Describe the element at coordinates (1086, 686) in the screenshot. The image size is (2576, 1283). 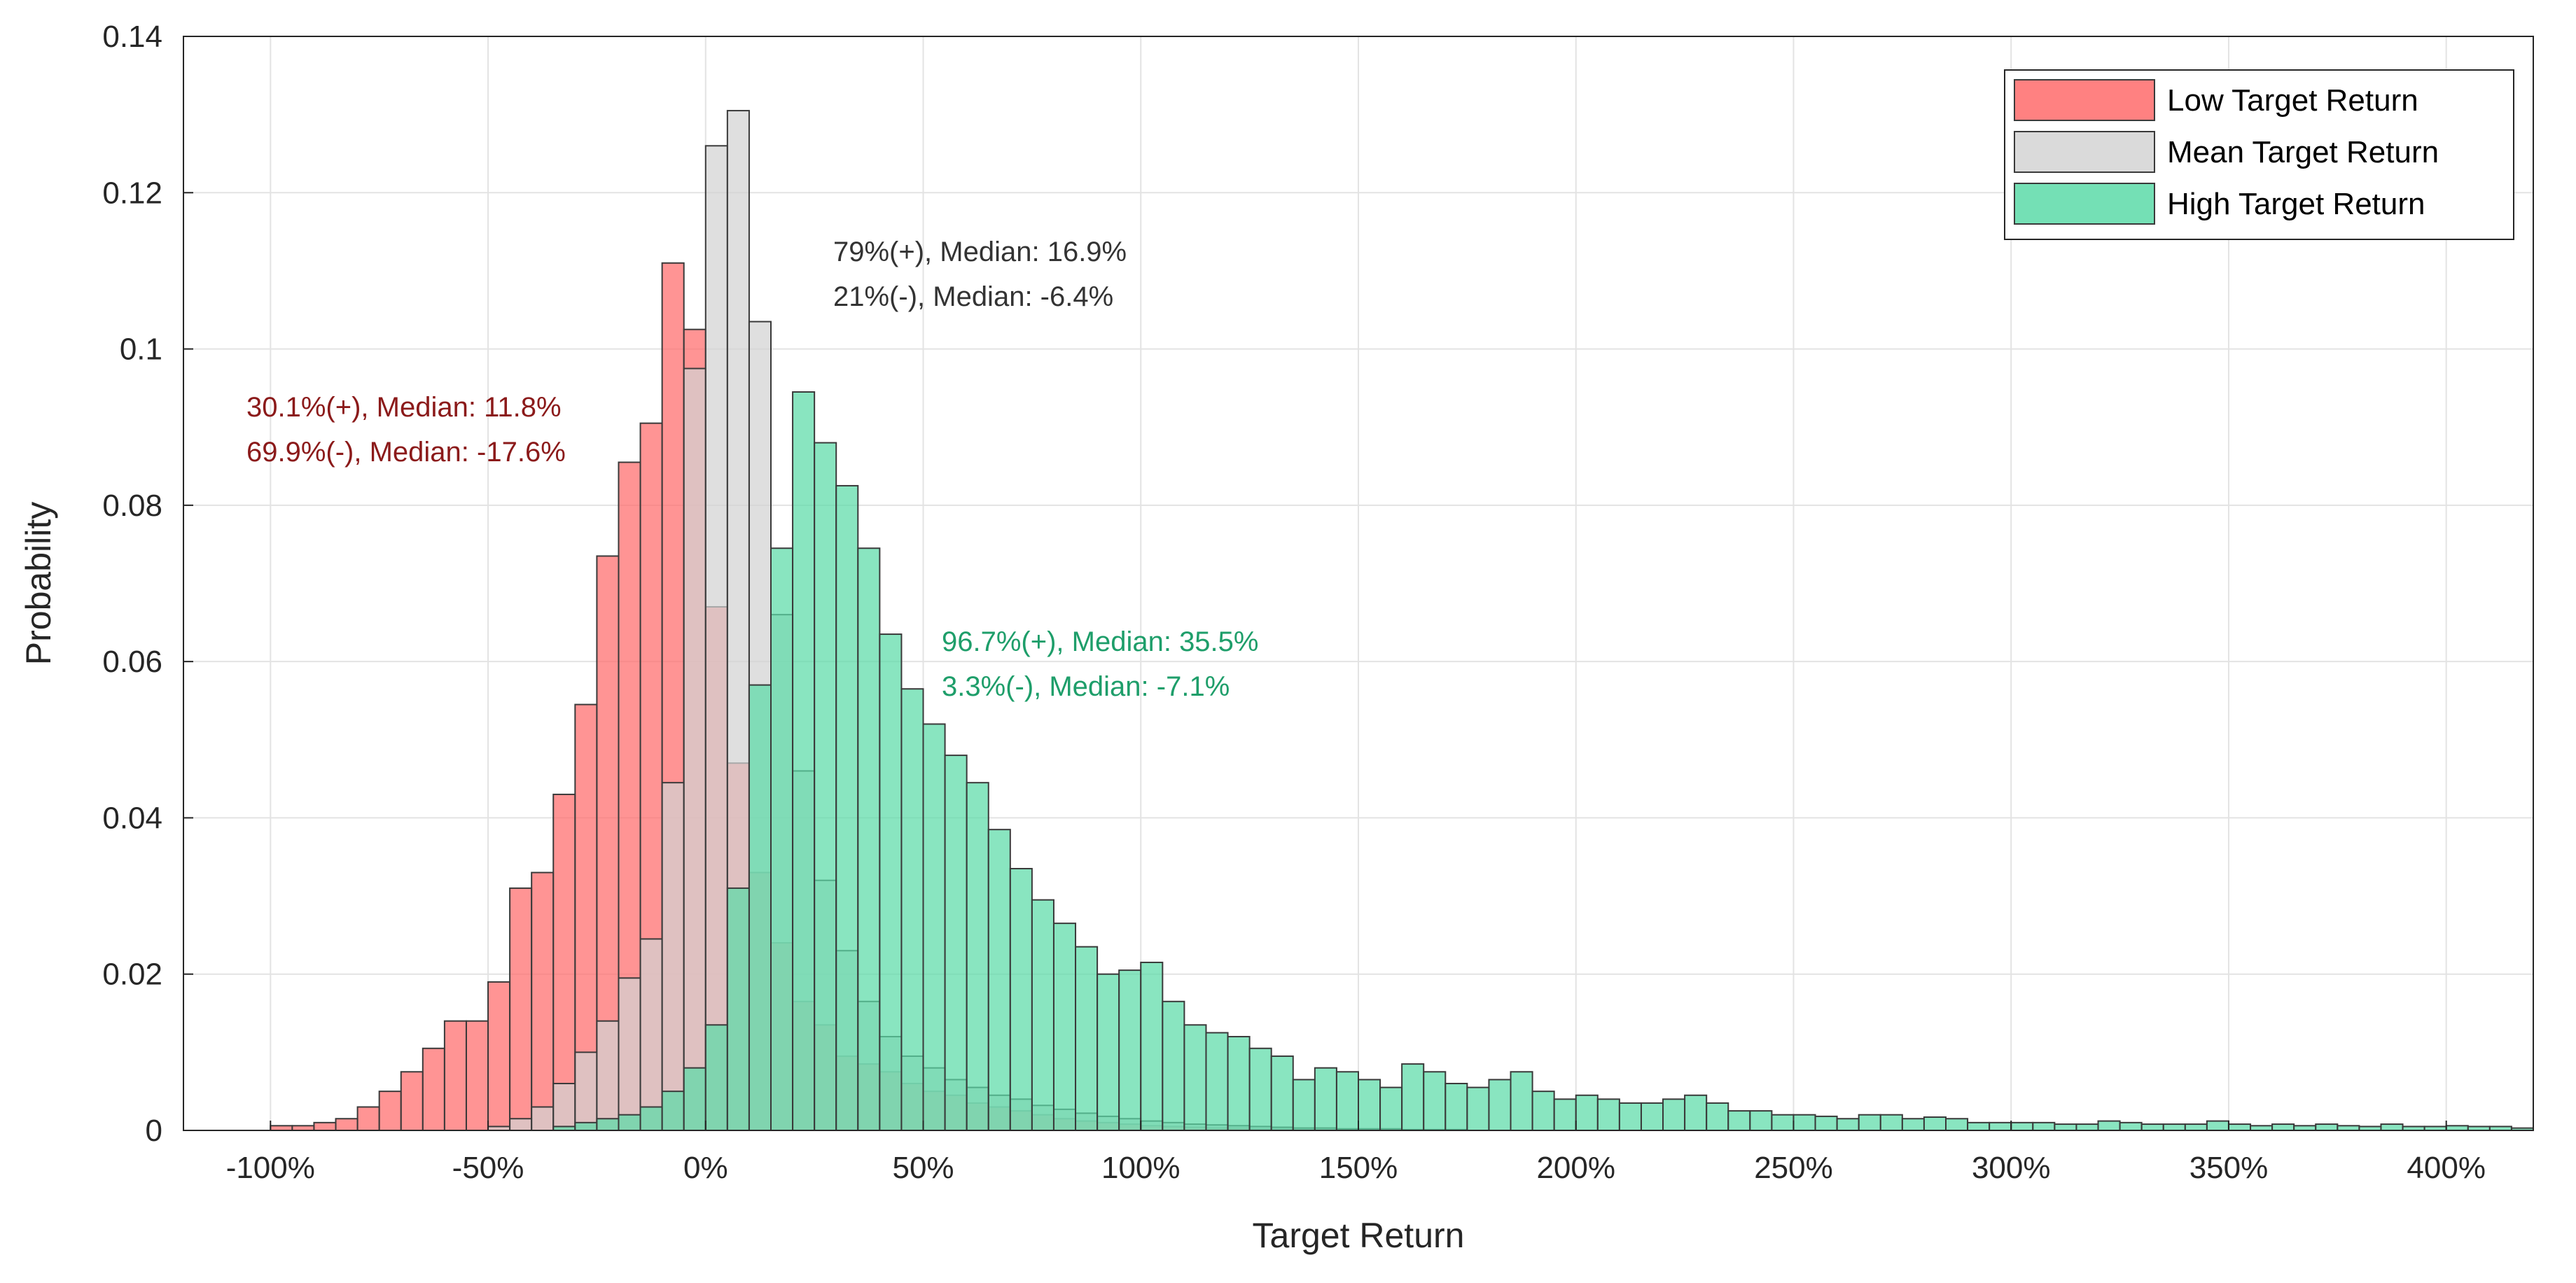
I see `annotation-text: 3.3%(-), Median: -7.1%` at that location.